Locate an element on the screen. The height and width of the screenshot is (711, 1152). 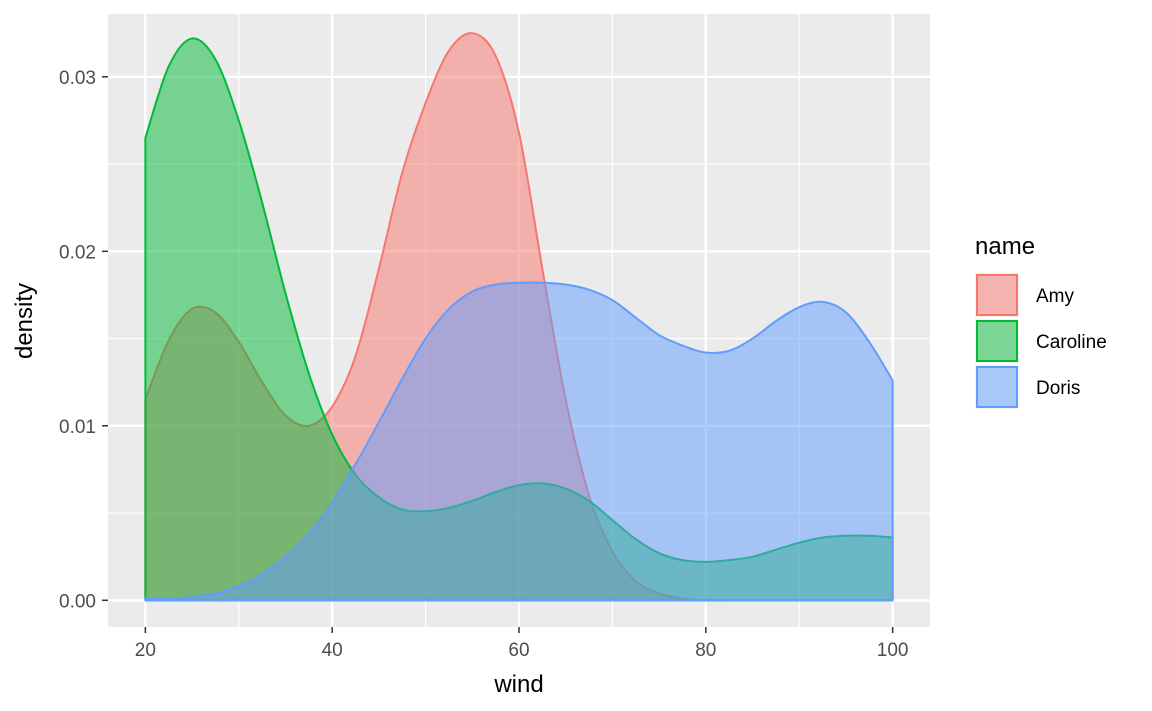
legend-title: name is located at coordinates (1005, 246).